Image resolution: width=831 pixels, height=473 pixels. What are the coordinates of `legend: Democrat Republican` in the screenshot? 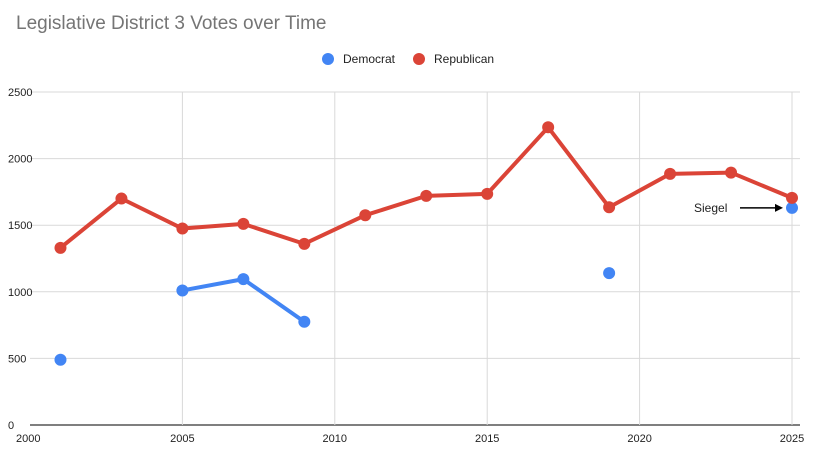 It's located at (415, 61).